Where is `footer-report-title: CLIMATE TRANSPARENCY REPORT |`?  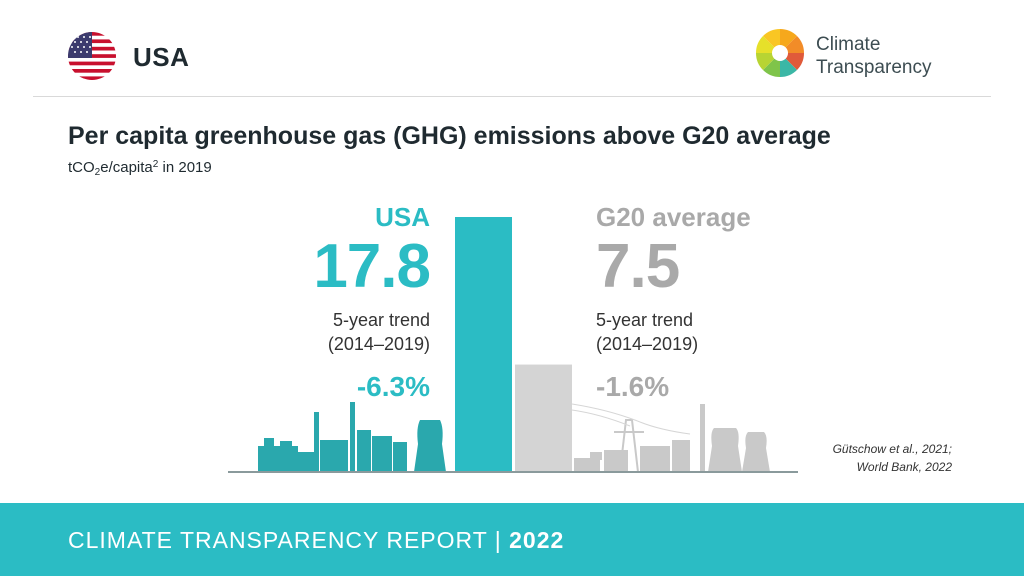 footer-report-title: CLIMATE TRANSPARENCY REPORT | is located at coordinates (289, 540).